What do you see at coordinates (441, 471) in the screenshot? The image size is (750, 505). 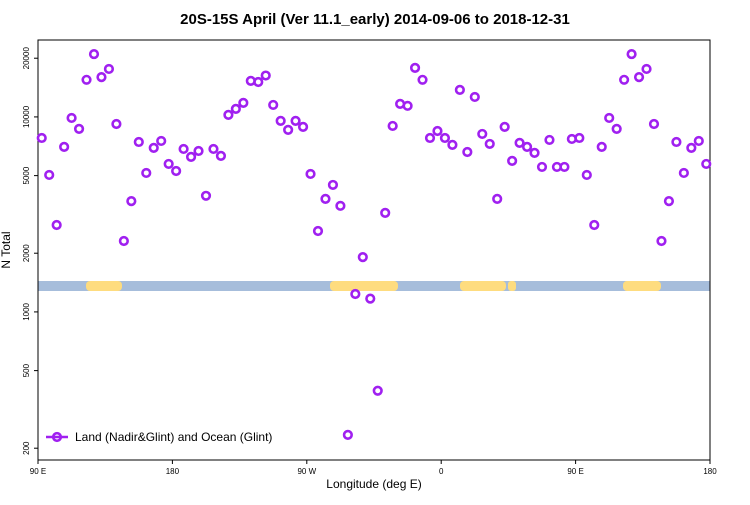 I see `x-tick-label: 0` at bounding box center [441, 471].